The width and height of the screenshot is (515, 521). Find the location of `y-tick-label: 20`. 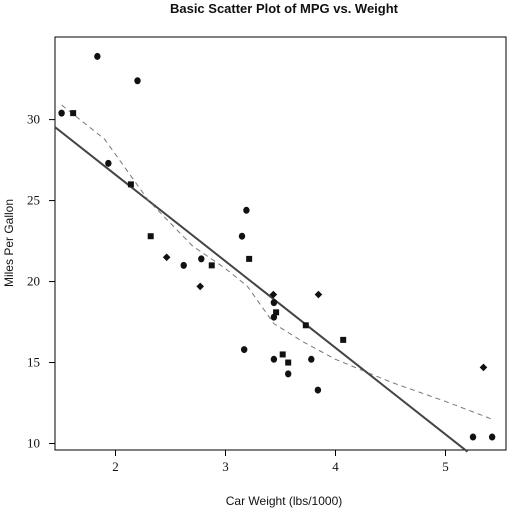

y-tick-label: 20 is located at coordinates (33, 281).